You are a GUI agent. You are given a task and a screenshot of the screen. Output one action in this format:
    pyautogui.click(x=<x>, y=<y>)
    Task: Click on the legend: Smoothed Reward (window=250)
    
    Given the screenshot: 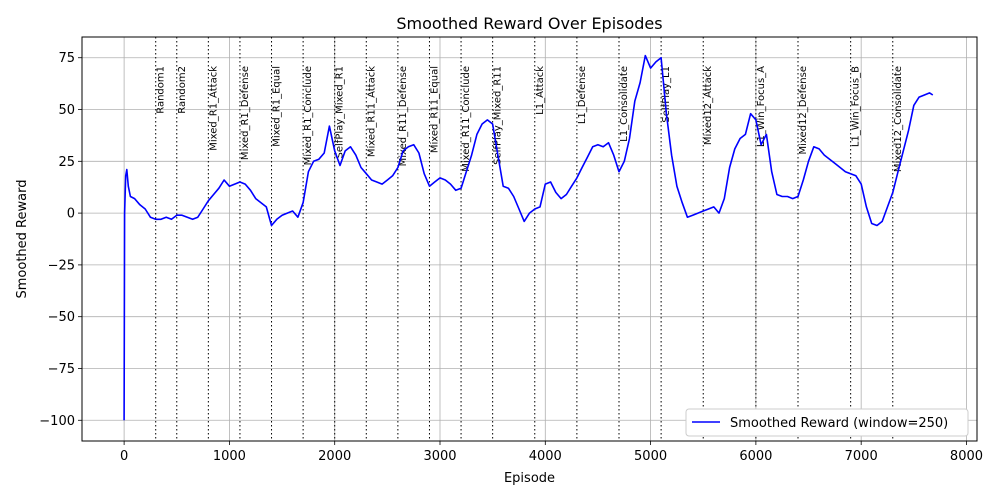 What is the action you would take?
    pyautogui.click(x=827, y=422)
    